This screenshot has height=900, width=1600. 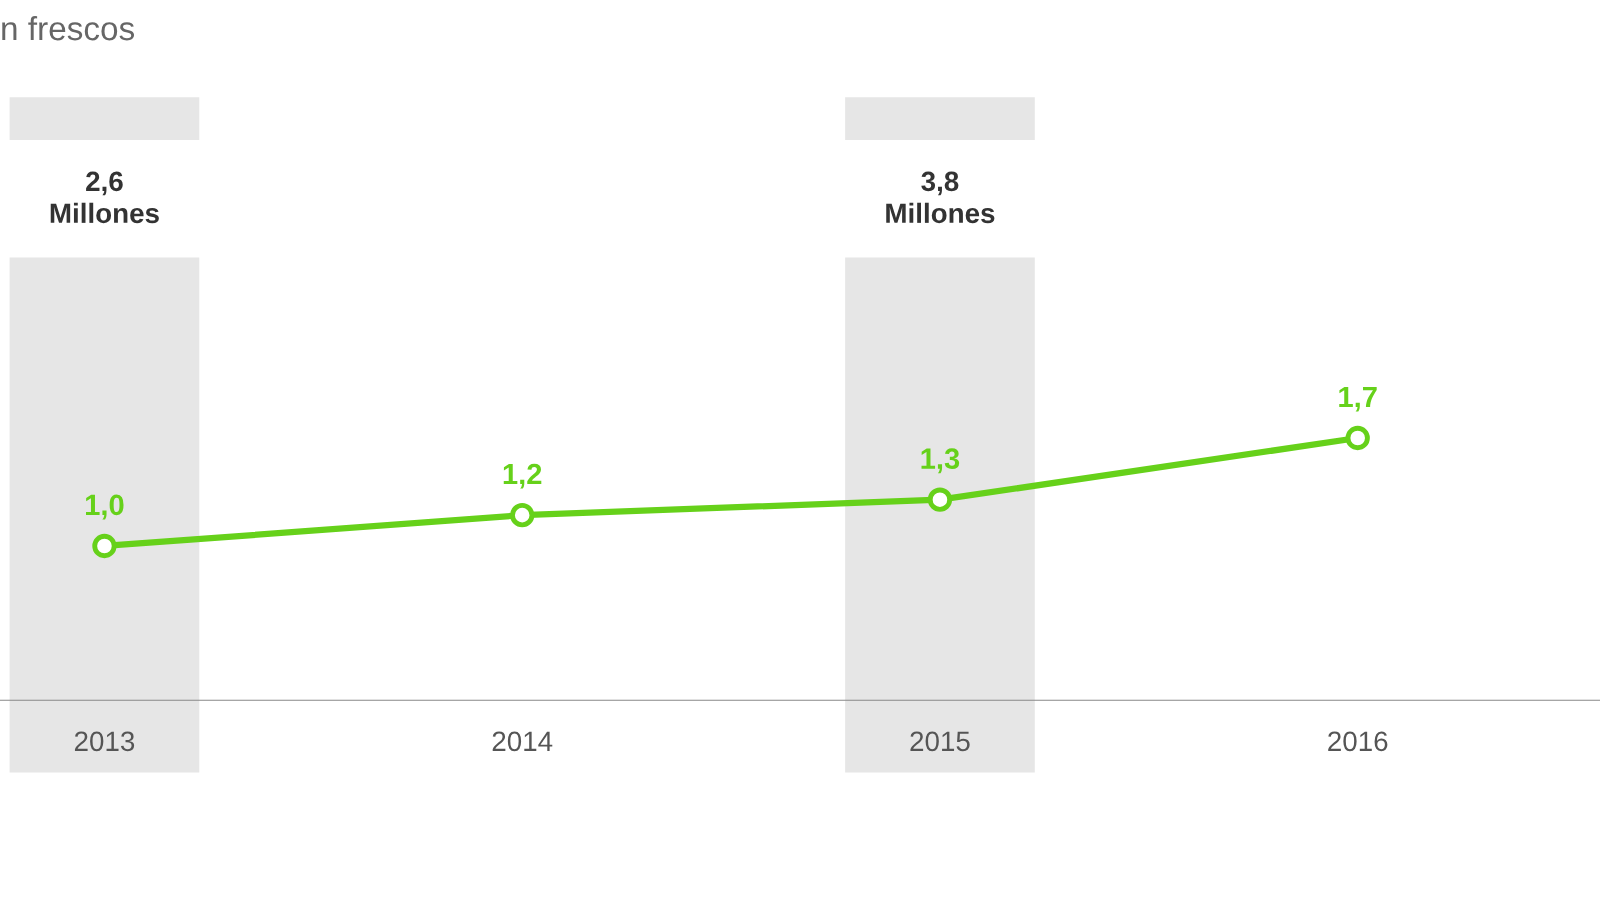 I want to click on x-tick-label: 2013, so click(x=104, y=741).